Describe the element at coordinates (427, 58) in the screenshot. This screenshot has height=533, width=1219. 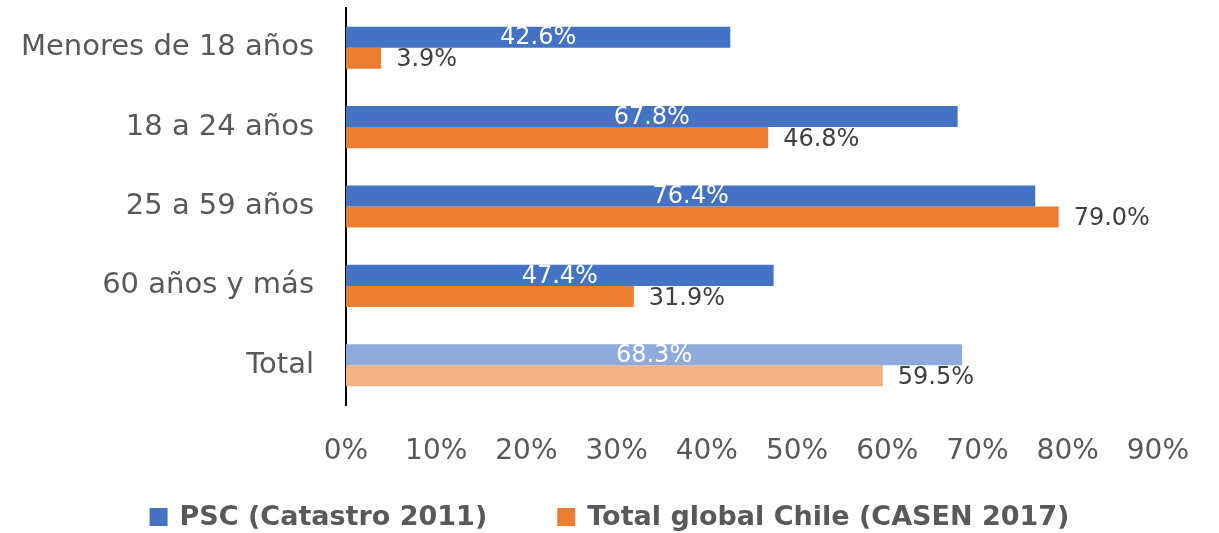
I see `data-label: 3.9%` at that location.